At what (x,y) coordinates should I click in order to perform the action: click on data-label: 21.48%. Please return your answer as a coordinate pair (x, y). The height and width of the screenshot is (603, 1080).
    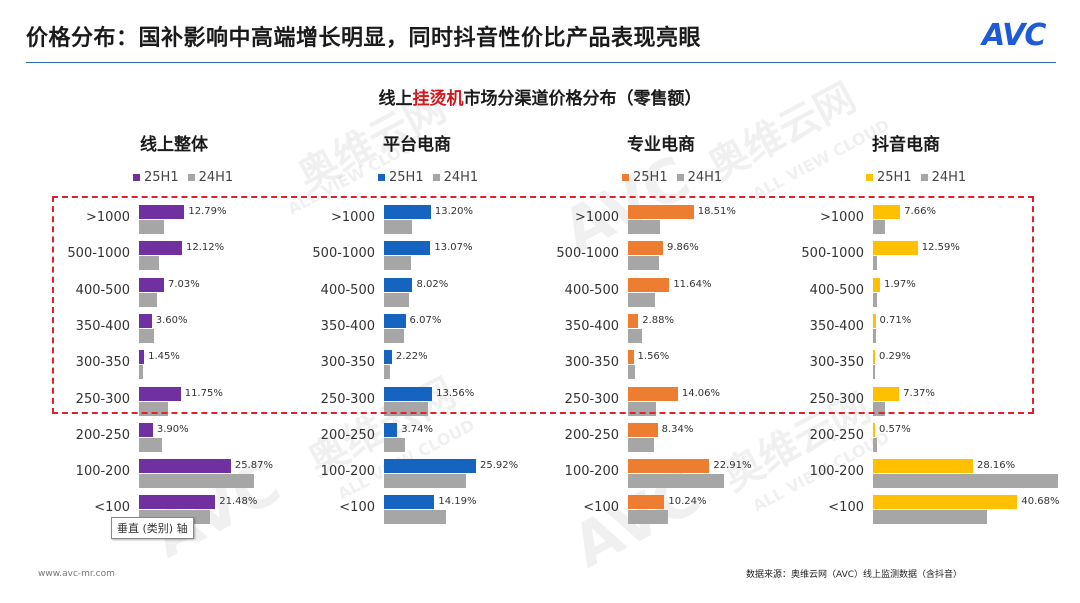
    Looking at the image, I should click on (238, 502).